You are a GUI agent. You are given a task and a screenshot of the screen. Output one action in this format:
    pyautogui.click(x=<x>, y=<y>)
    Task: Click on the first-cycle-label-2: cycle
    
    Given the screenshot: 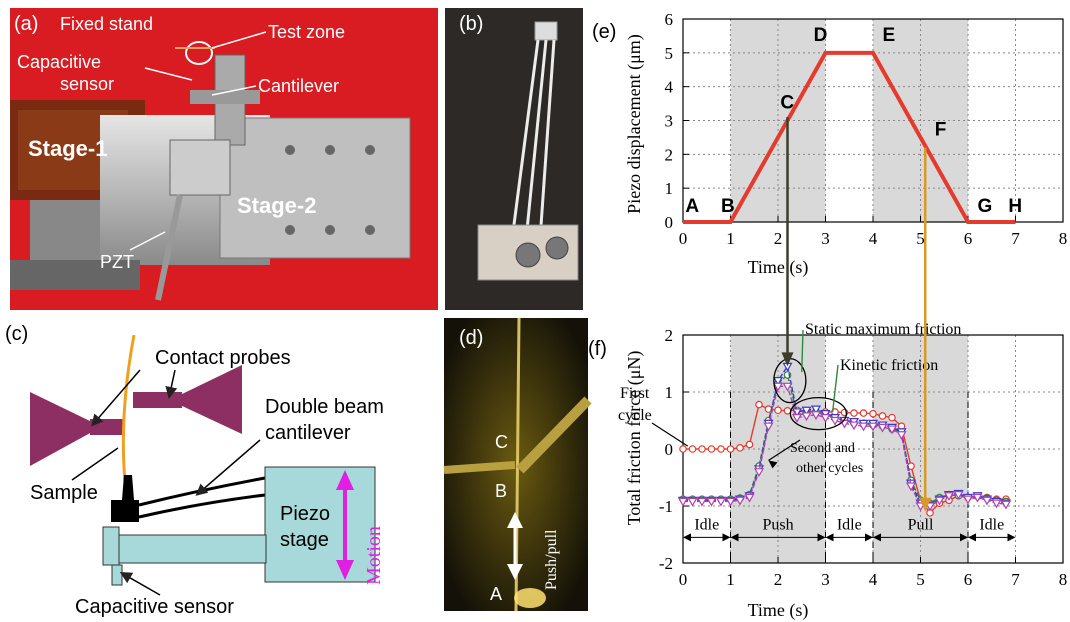 What is the action you would take?
    pyautogui.click(x=635, y=415)
    